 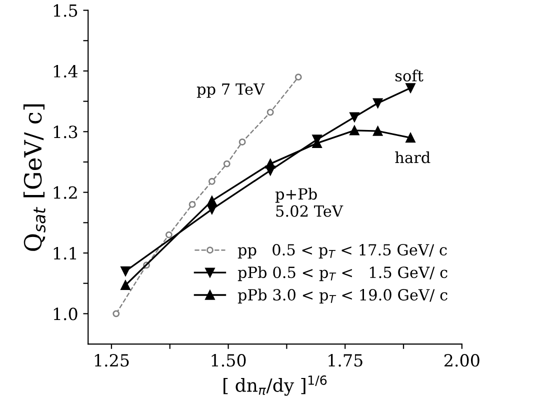 What do you see at coordinates (342, 251) in the screenshot?
I see `legend-label: pp 0.5 < p$_{T}$ < 17.5 GeV/ c` at bounding box center [342, 251].